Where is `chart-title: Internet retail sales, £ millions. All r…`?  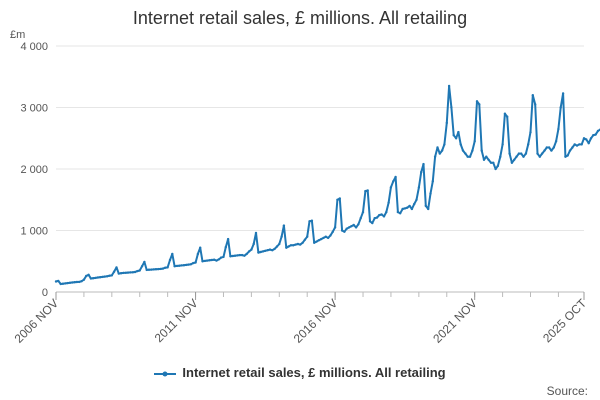
chart-title: Internet retail sales, £ millions. All r… is located at coordinates (300, 18).